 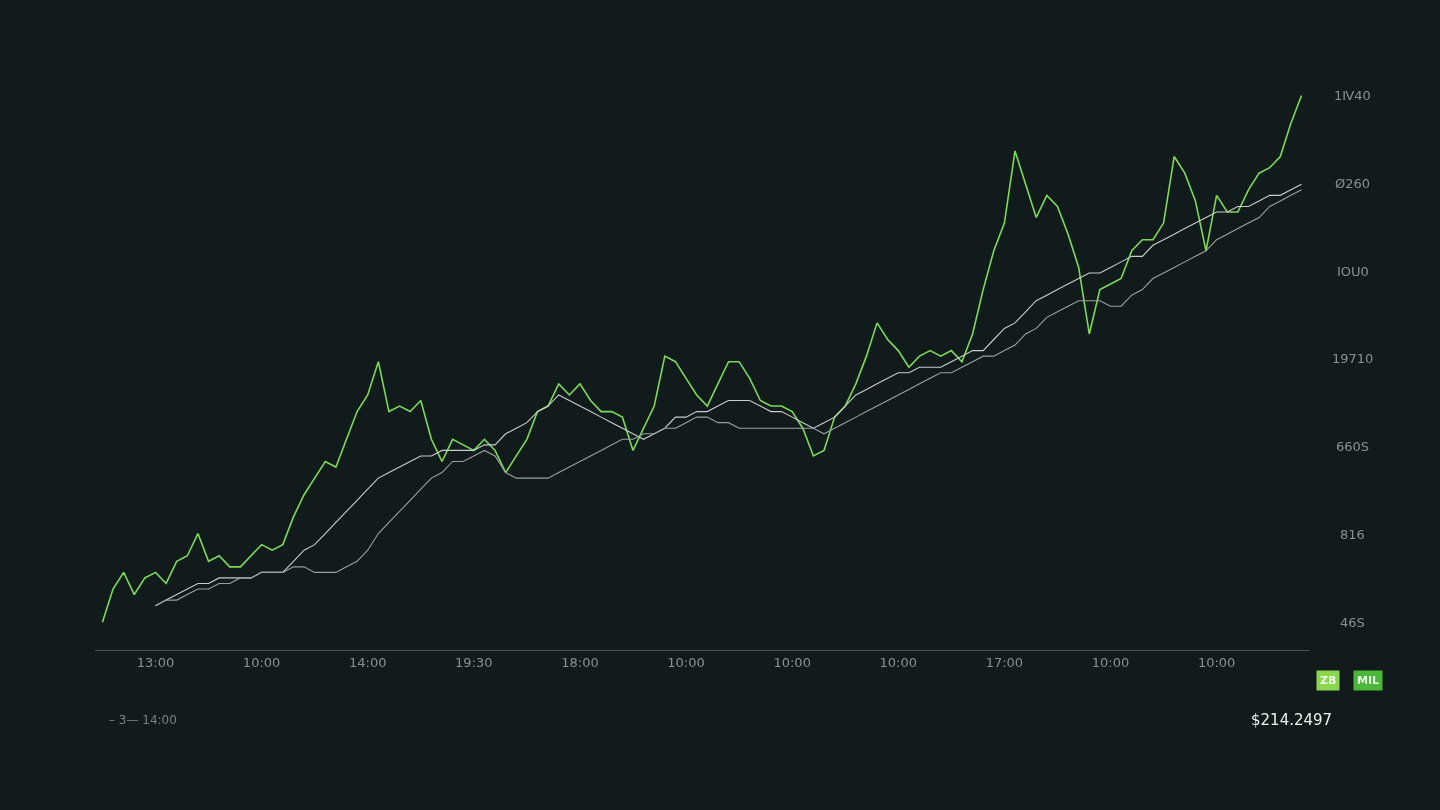 What do you see at coordinates (580, 662) in the screenshot?
I see `x-tick-label: 18:00` at bounding box center [580, 662].